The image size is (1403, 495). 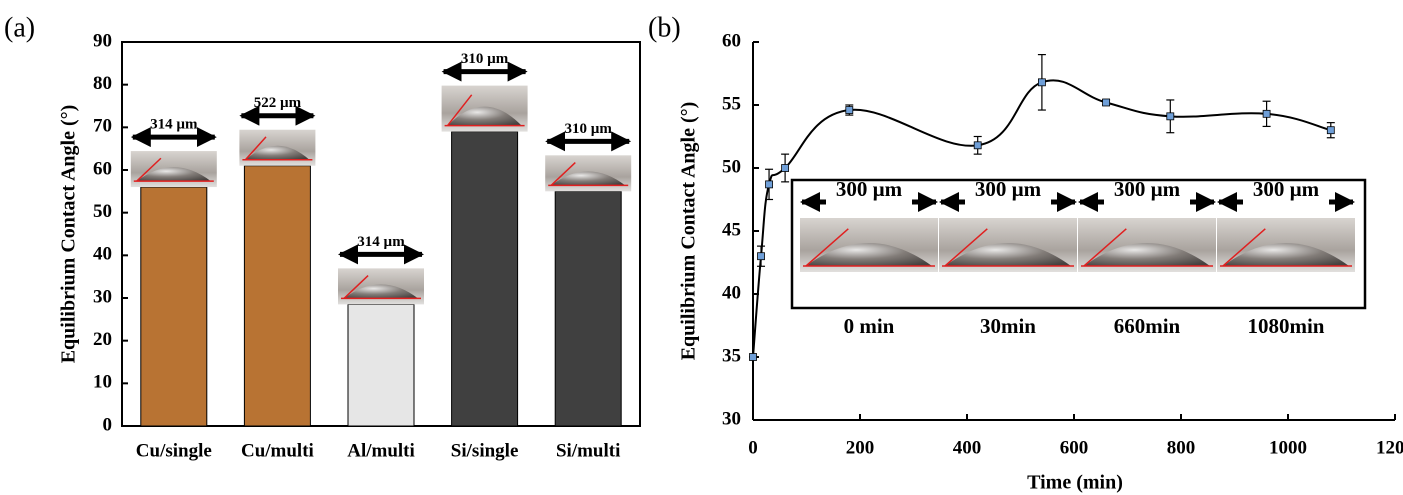 What do you see at coordinates (731, 229) in the screenshot?
I see `y-tick-label: 45` at bounding box center [731, 229].